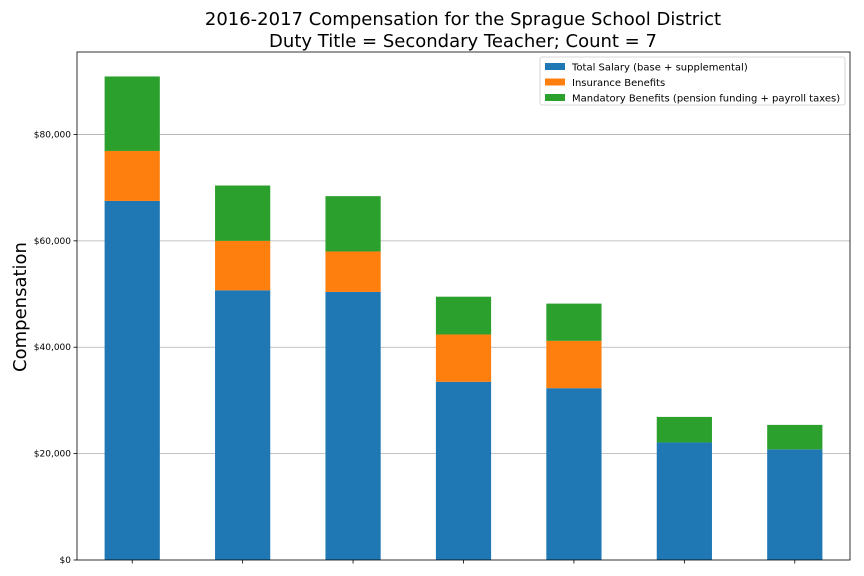  What do you see at coordinates (52, 455) in the screenshot?
I see `y-tick-label: $20,000` at bounding box center [52, 455].